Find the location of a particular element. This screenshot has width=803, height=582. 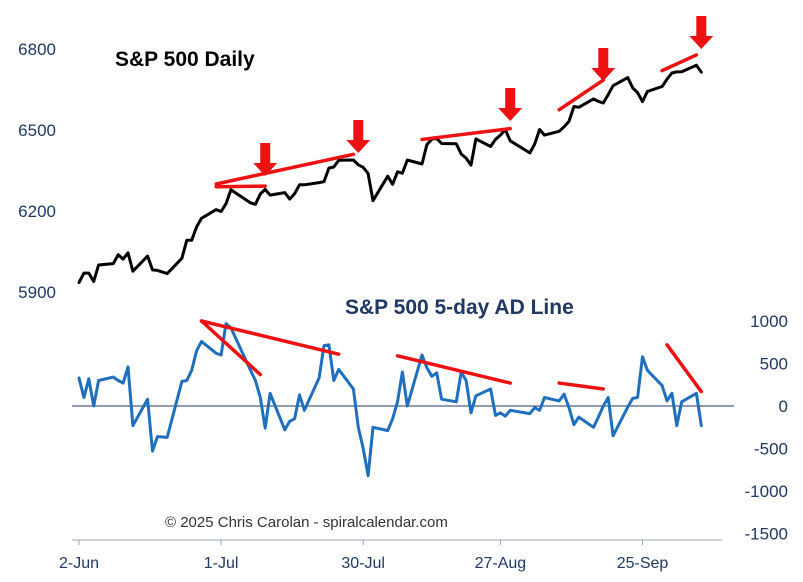

x-tick-label: 30-Jul is located at coordinates (363, 563).